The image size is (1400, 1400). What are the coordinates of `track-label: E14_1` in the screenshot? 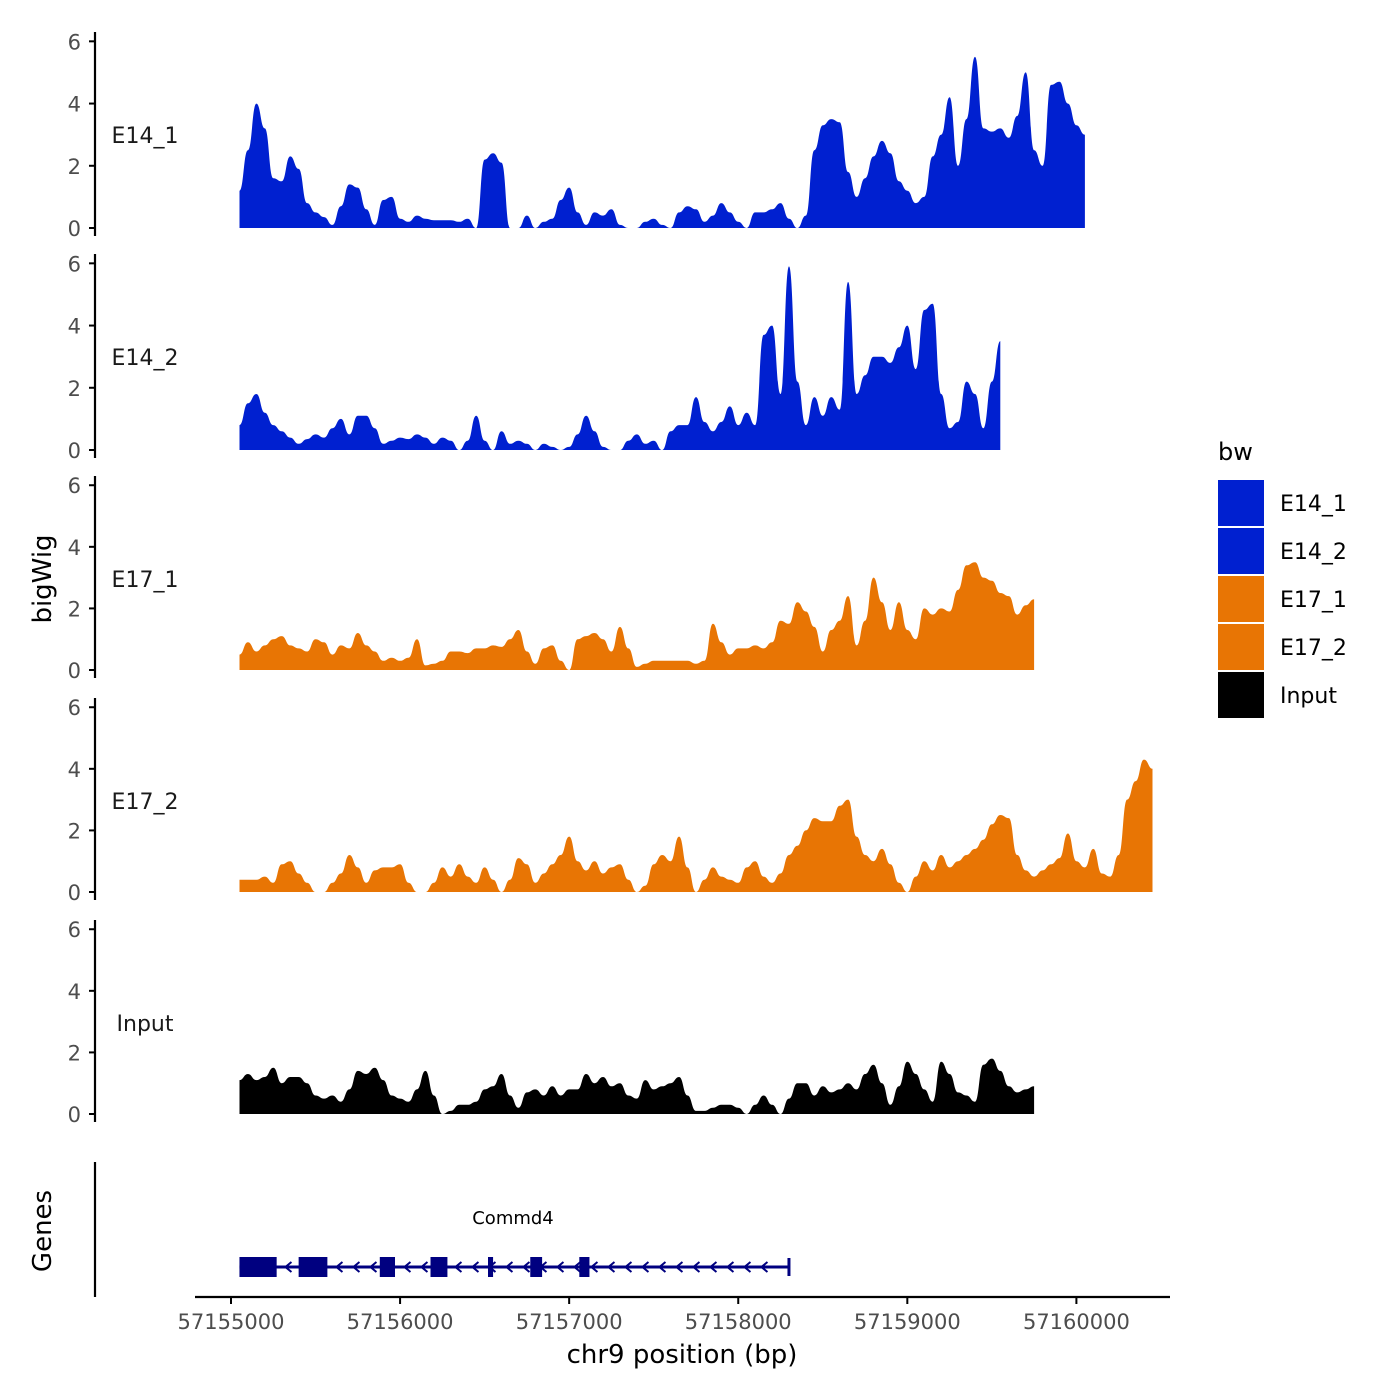 It's located at (145, 136).